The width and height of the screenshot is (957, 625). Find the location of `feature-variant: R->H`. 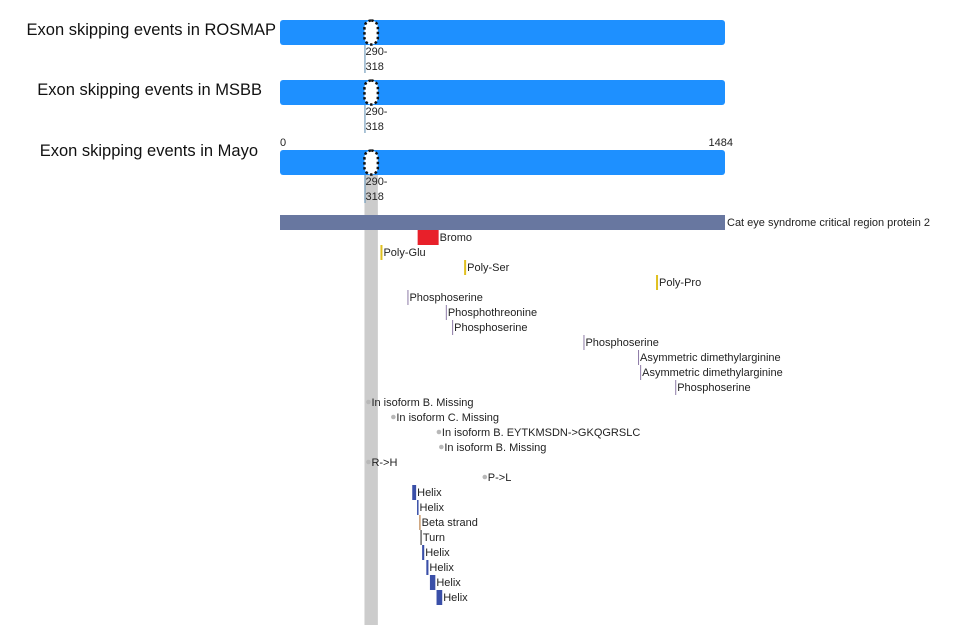

feature-variant: R->H is located at coordinates (381, 463).